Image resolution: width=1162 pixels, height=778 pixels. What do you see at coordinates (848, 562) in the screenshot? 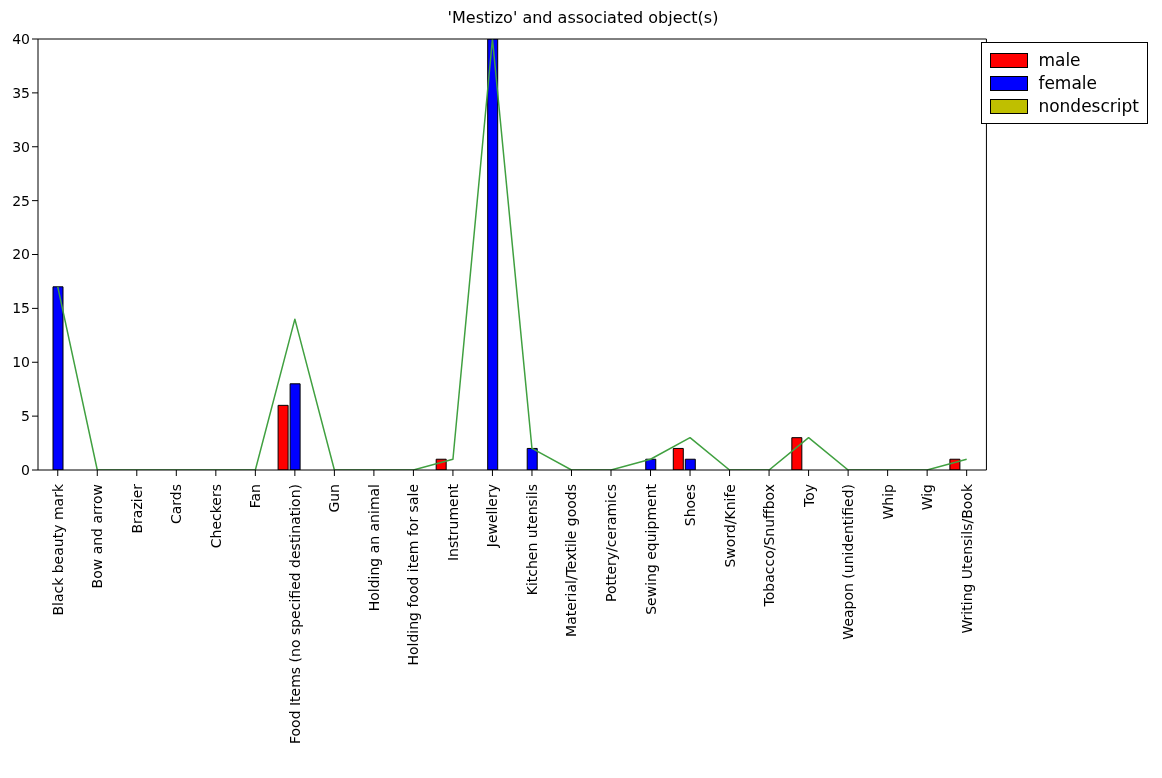
I see `x-tick-label: Weapon (unidentified)` at bounding box center [848, 562].